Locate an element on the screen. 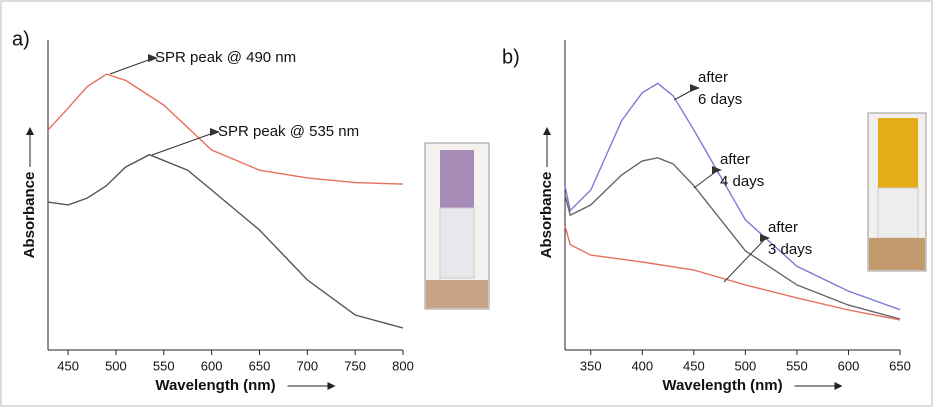  annotation: 3 days is located at coordinates (790, 249).